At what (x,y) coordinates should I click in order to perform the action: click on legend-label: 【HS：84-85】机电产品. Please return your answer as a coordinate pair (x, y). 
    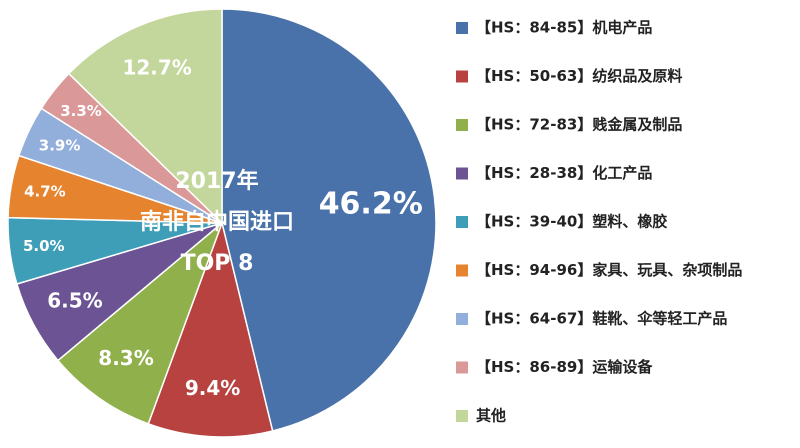
    Looking at the image, I should click on (564, 28).